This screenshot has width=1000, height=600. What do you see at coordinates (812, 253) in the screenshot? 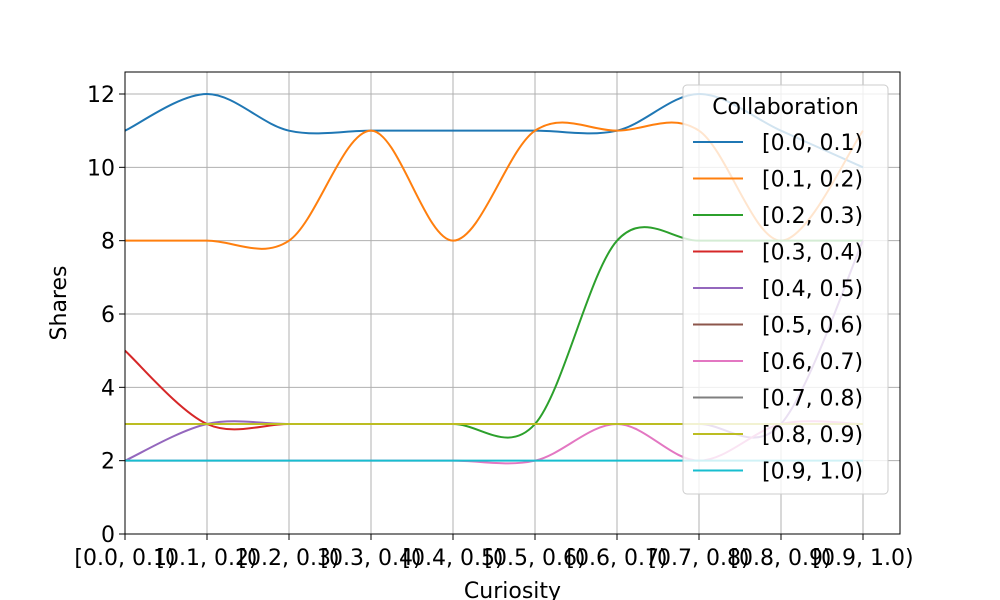
I see `legend-label: [0.3, 0.4)` at bounding box center [812, 253].